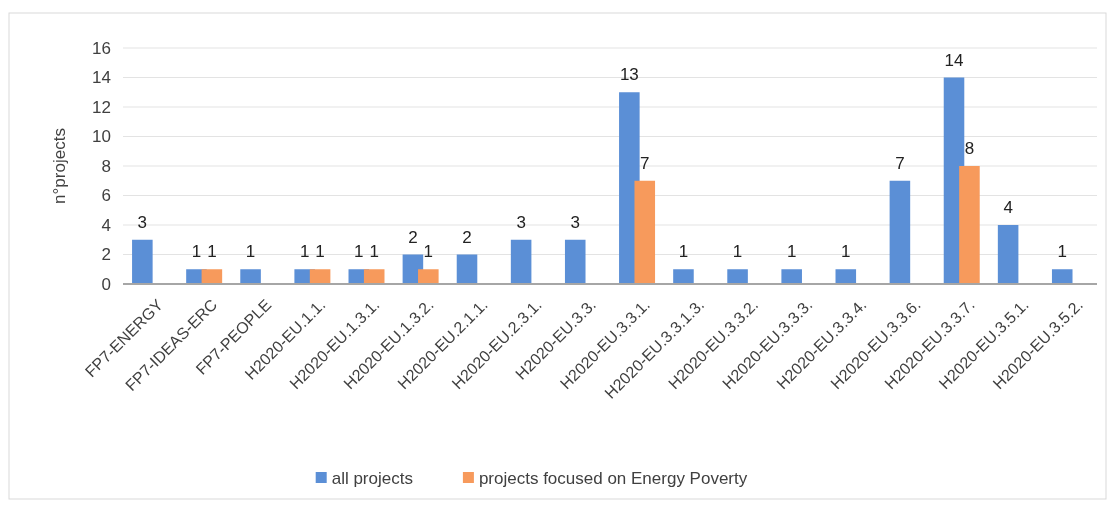  I want to click on y-tick-label: 4, so click(106, 225).